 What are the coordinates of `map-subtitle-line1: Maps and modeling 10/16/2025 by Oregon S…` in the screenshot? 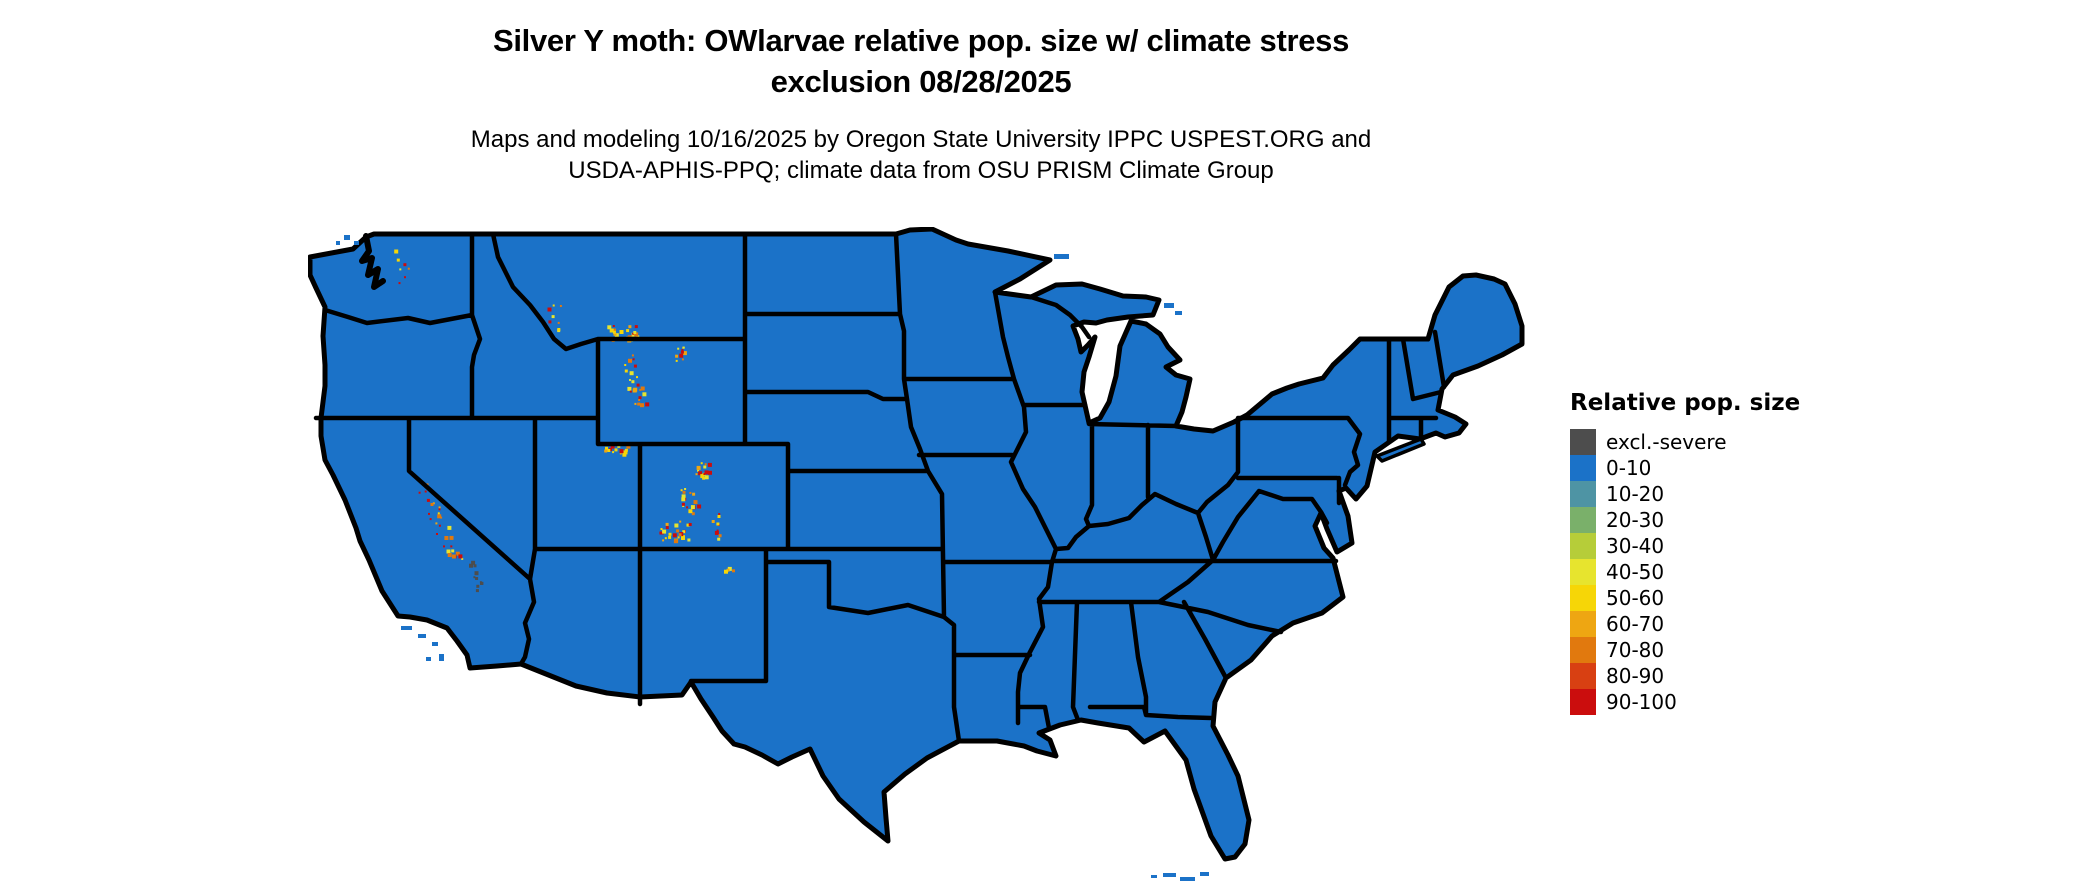 It's located at (921, 139).